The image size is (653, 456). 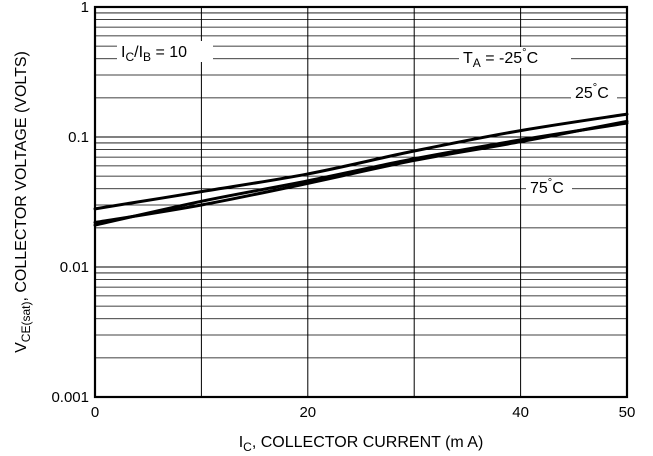 I want to click on annotation-ta-part: = -25, so click(x=501, y=58).